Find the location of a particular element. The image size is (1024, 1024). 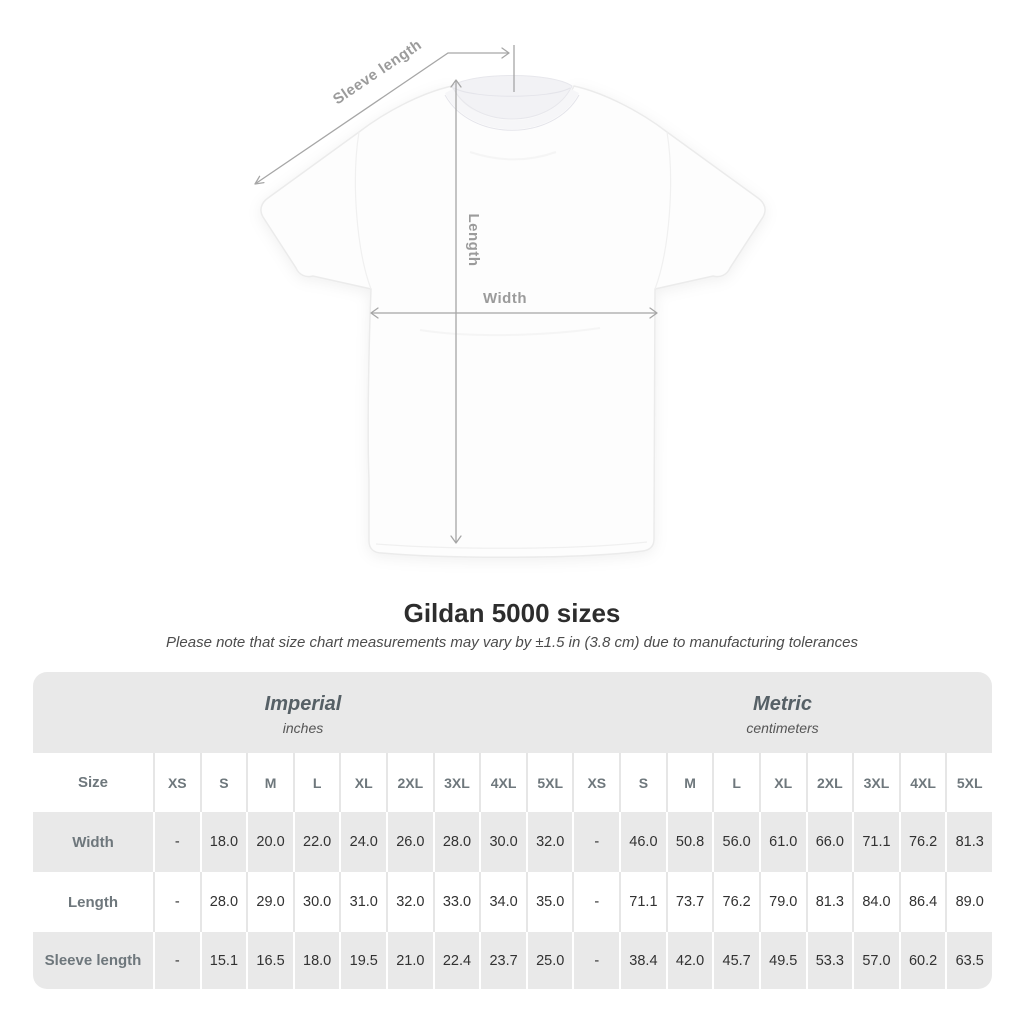

tshirt-collar is located at coordinates (512, 97).